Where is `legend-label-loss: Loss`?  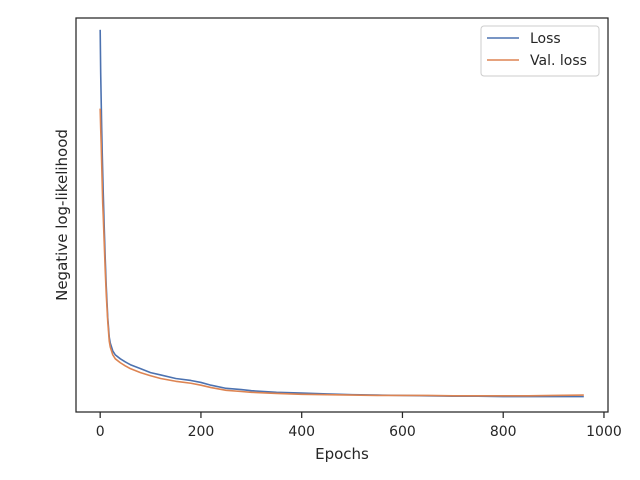
legend-label-loss: Loss is located at coordinates (545, 39).